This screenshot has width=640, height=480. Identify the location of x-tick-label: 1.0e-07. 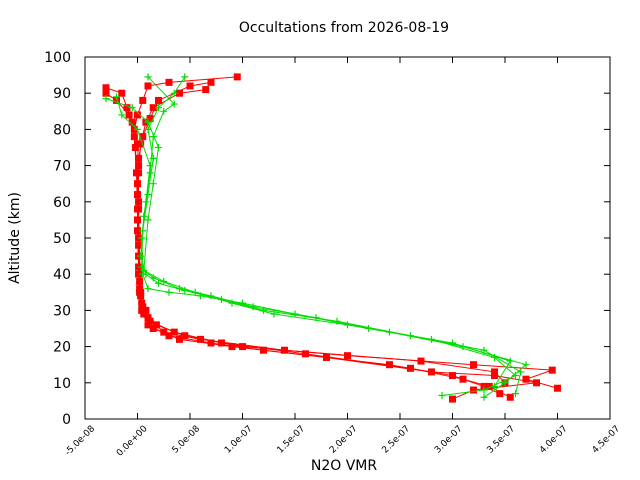
(239, 440).